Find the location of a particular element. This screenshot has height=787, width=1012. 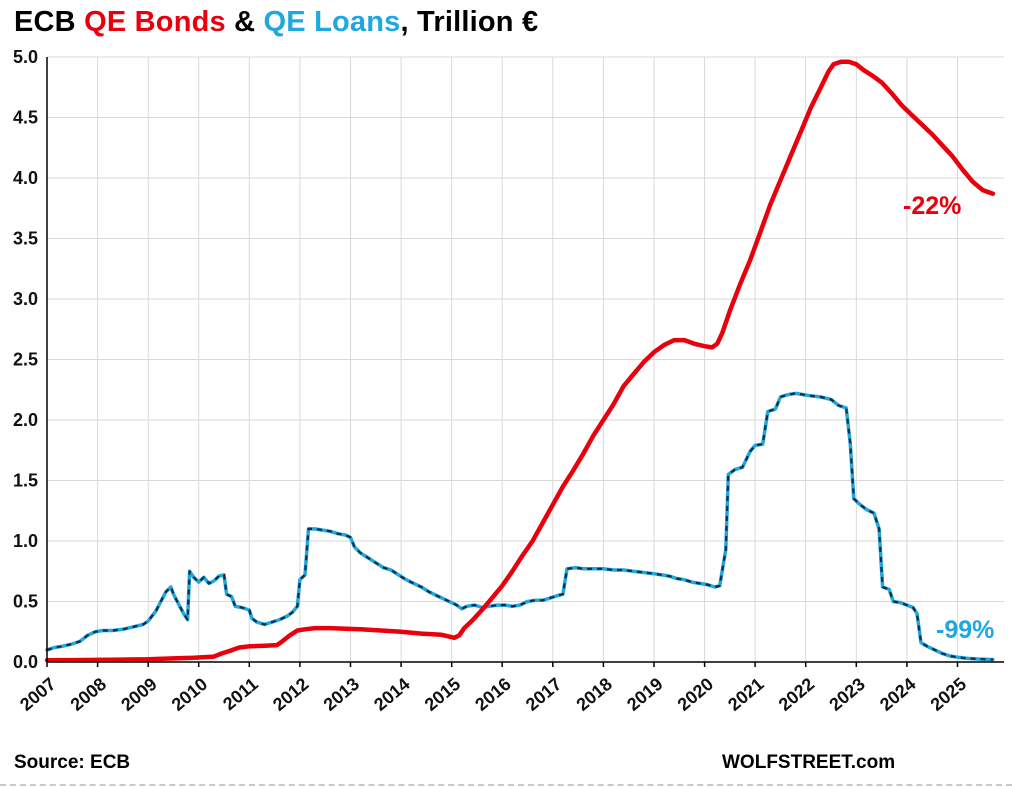

svg-text: 2012 is located at coordinates (291, 694).